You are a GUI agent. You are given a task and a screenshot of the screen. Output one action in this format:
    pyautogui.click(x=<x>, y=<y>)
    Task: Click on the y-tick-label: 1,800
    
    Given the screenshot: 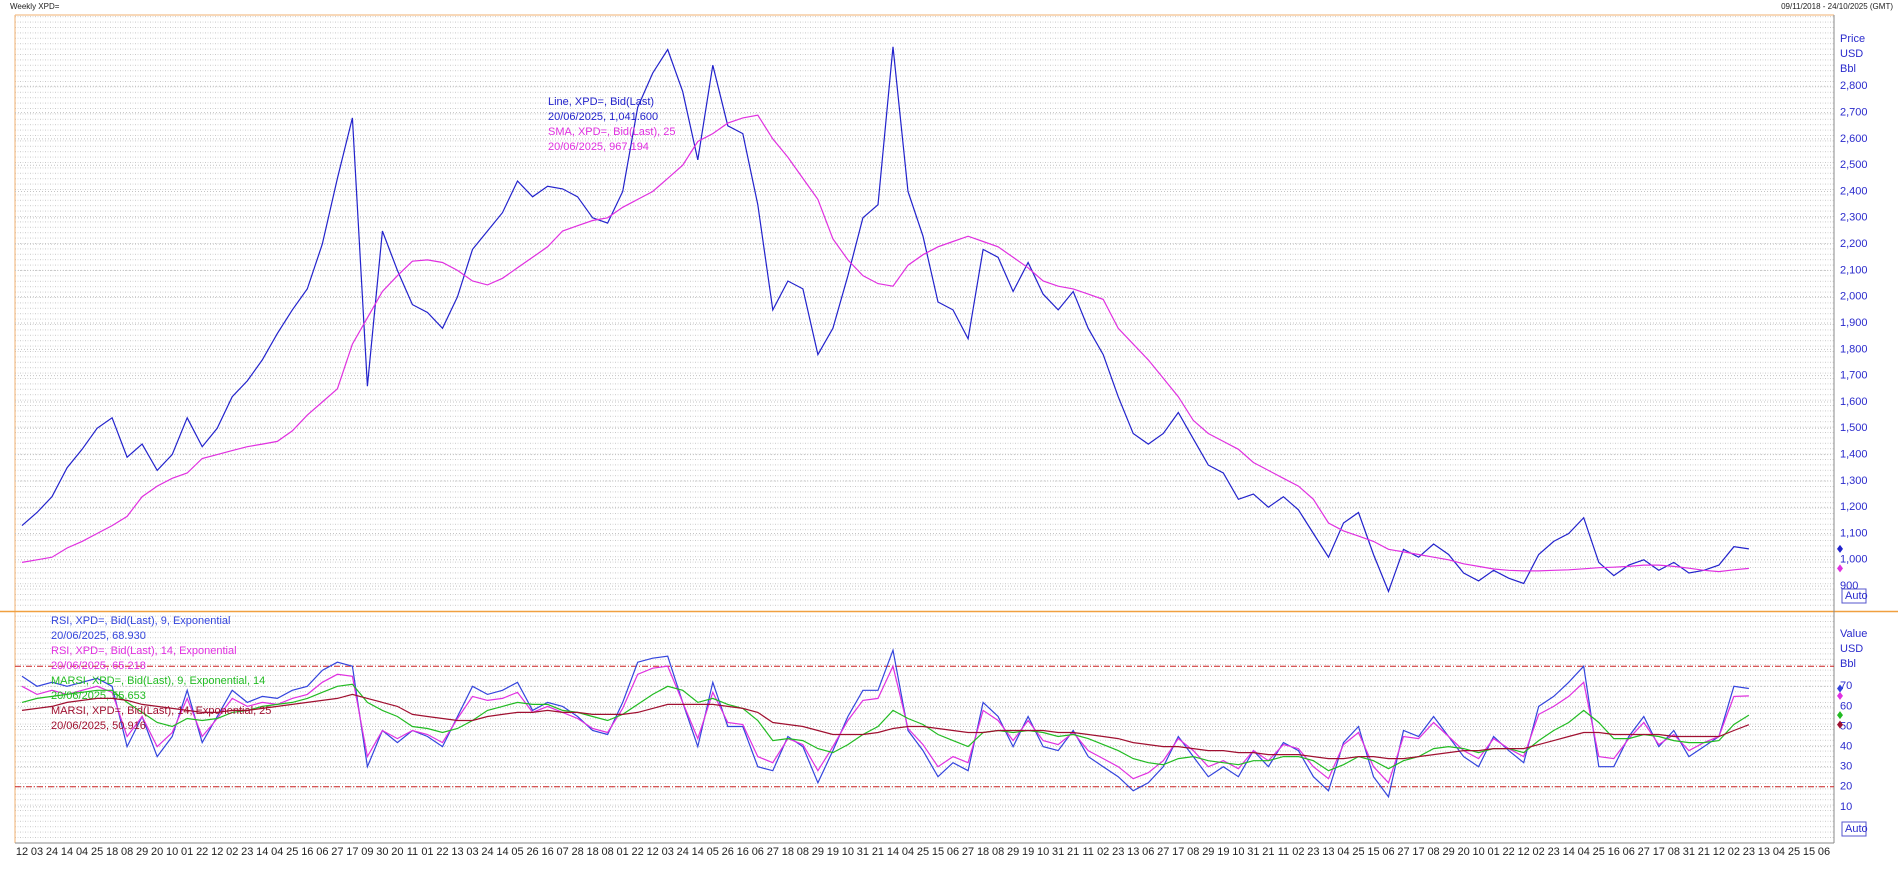 What is the action you would take?
    pyautogui.click(x=1854, y=349)
    